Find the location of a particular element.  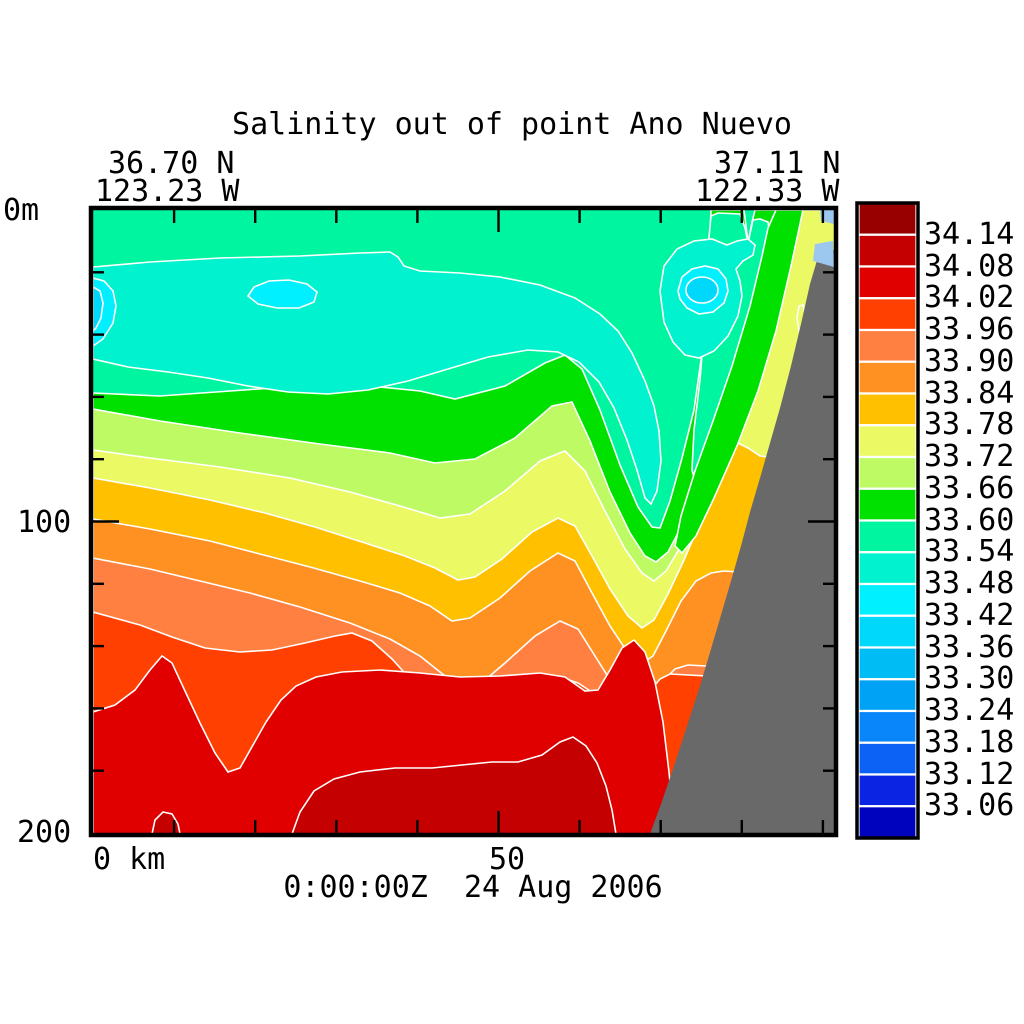

colorbar-label: 33.12 is located at coordinates (969, 774).